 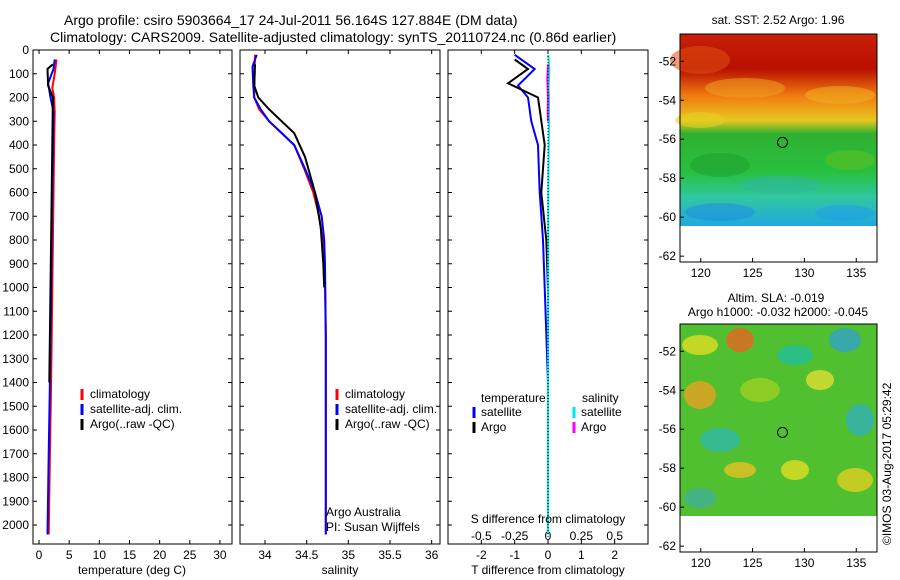 What do you see at coordinates (25, 50) in the screenshot?
I see `depth-tick-label: 0` at bounding box center [25, 50].